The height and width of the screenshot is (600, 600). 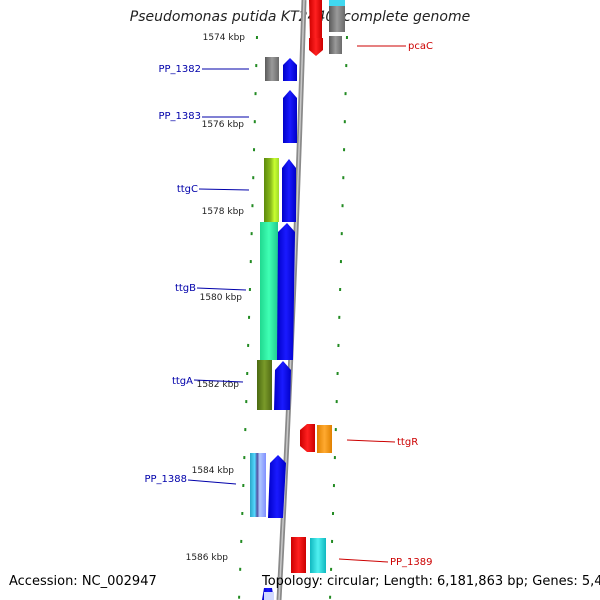 What do you see at coordinates (289, 190) in the screenshot?
I see `gene-ttgC` at bounding box center [289, 190].